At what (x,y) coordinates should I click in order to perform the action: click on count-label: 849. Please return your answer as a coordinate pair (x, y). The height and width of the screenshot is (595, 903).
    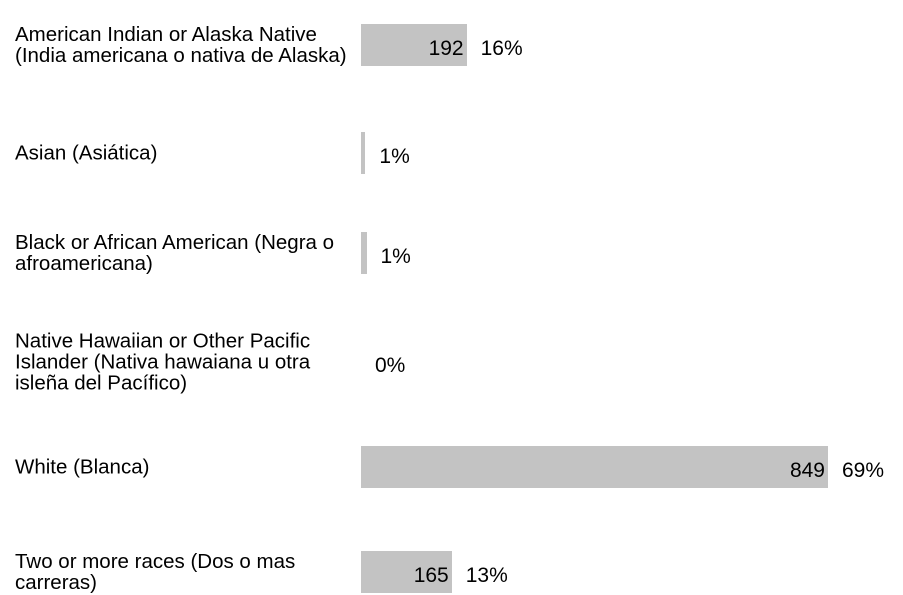
    Looking at the image, I should click on (807, 470).